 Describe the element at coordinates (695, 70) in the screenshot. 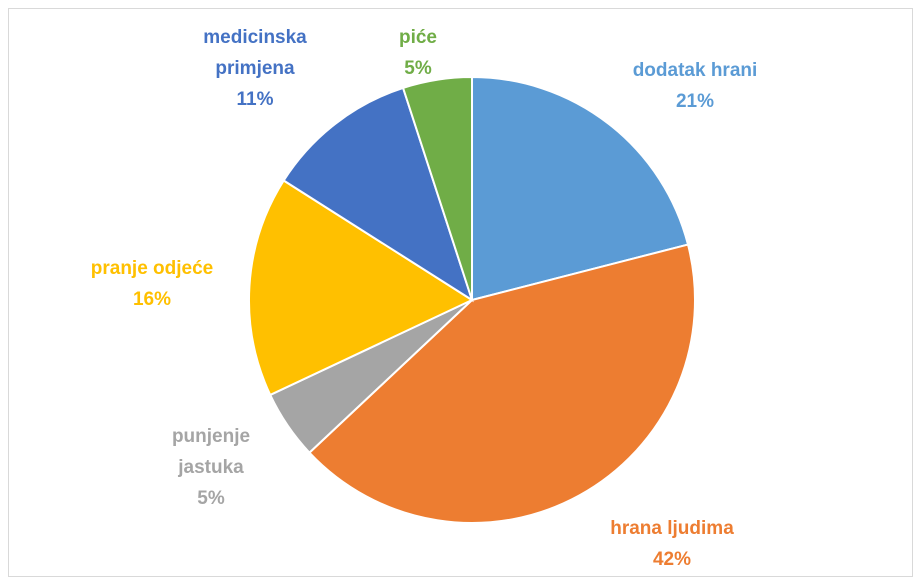

I see `category-label: dodatak hrani` at that location.